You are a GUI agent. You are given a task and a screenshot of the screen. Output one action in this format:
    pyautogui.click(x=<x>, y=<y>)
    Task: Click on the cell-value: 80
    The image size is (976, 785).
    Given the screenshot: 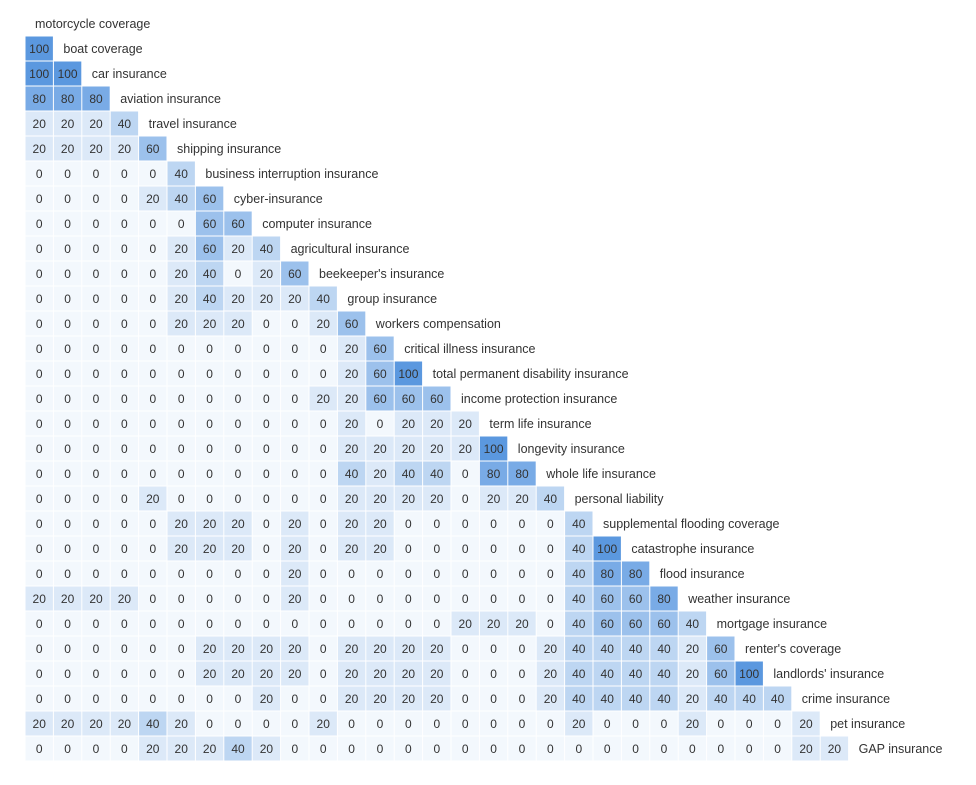 What is the action you would take?
    pyautogui.click(x=40, y=99)
    